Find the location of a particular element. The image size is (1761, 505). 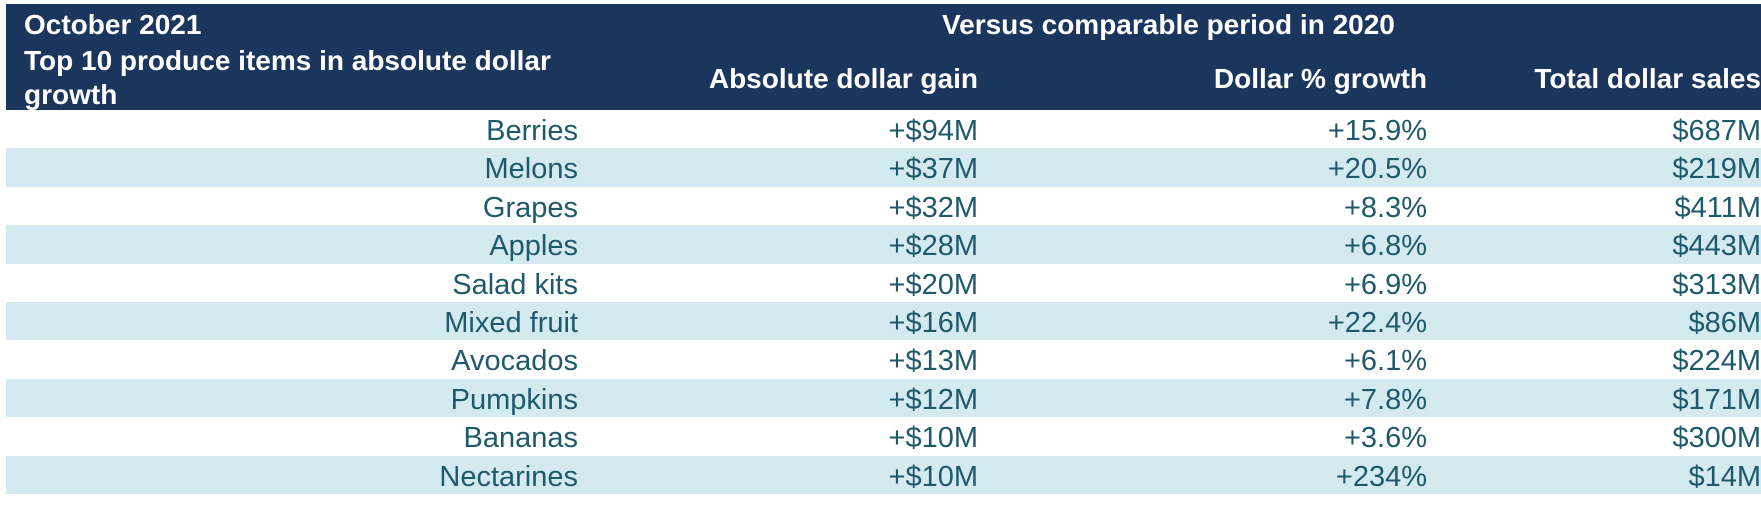

header-comparison: Versus comparable period in 2020 is located at coordinates (1168, 24).